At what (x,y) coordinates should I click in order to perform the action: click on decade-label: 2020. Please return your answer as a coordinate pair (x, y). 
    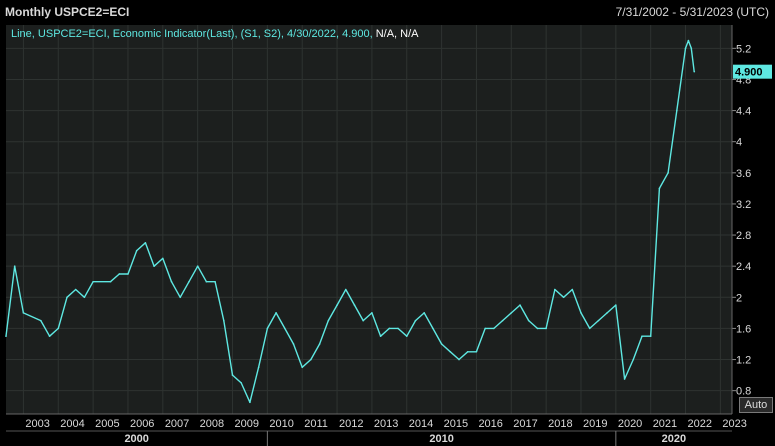
    Looking at the image, I should click on (674, 439).